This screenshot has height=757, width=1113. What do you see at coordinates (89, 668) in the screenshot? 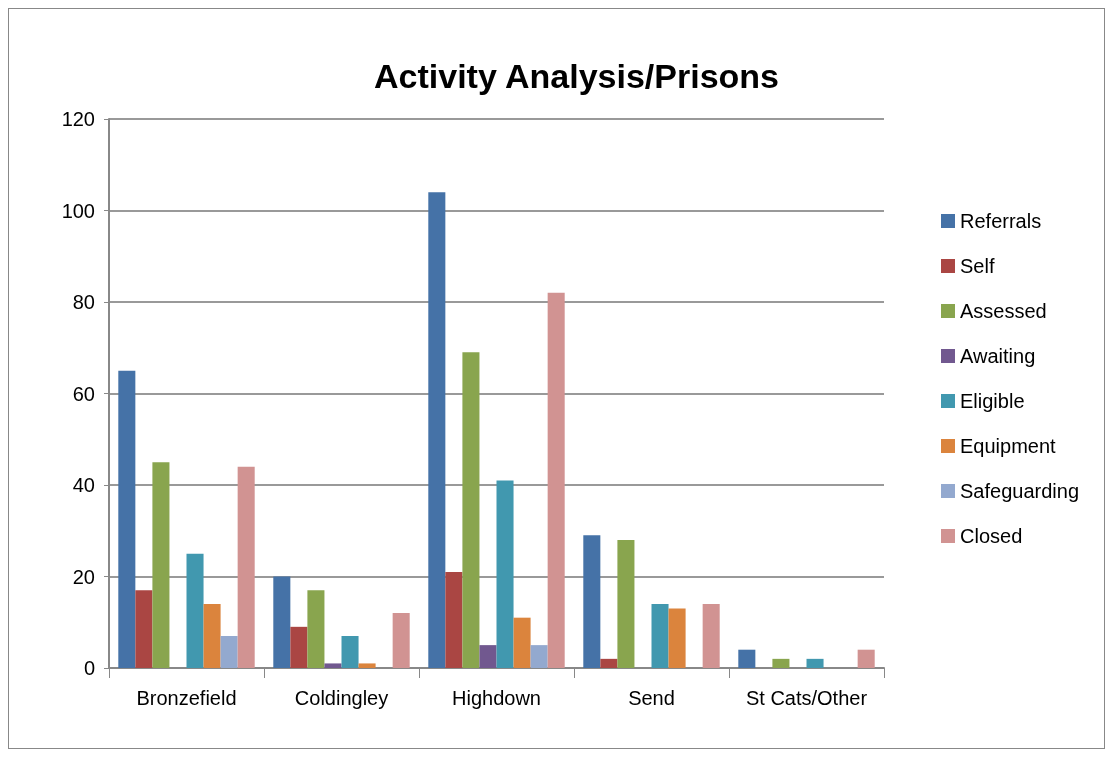
I see `y-tick-label: 0` at bounding box center [89, 668].